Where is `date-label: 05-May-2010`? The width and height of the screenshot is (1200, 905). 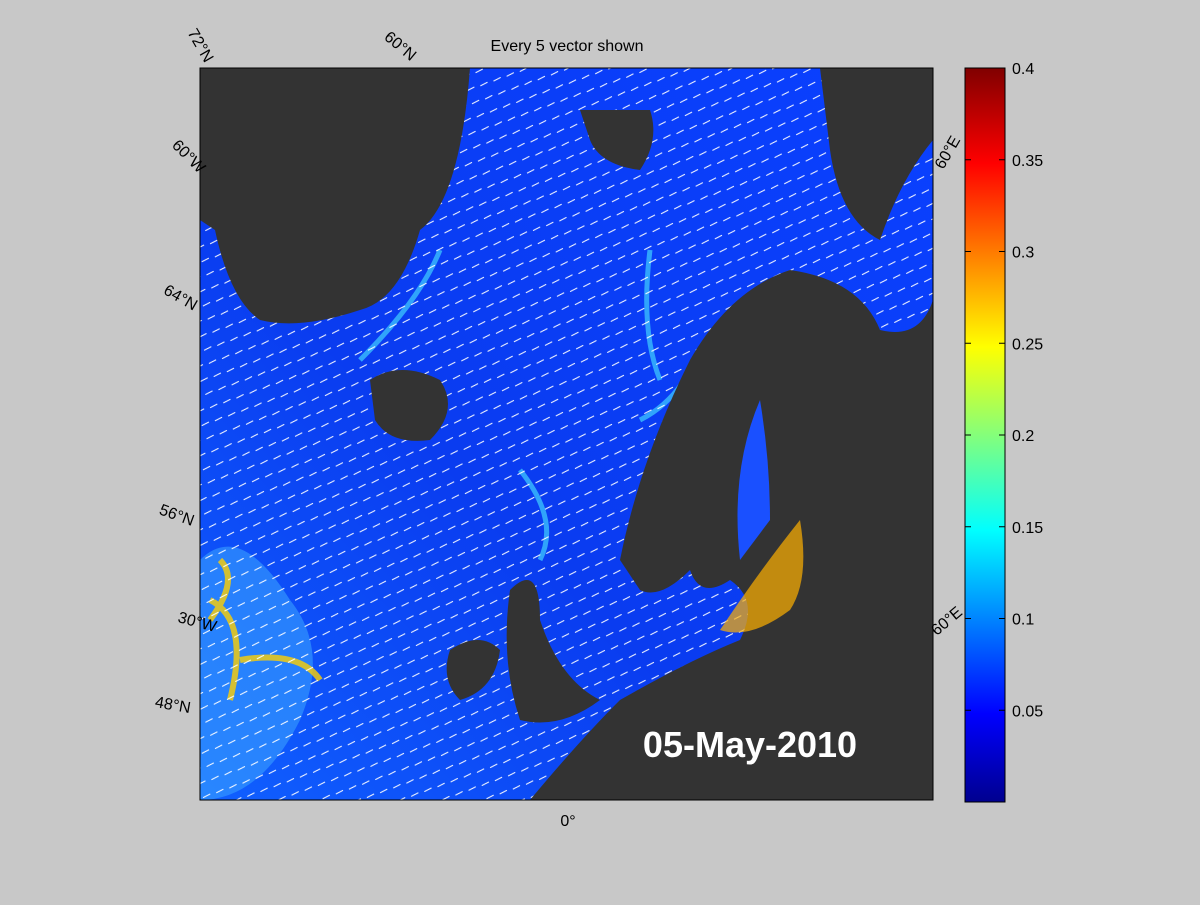 date-label: 05-May-2010 is located at coordinates (750, 744).